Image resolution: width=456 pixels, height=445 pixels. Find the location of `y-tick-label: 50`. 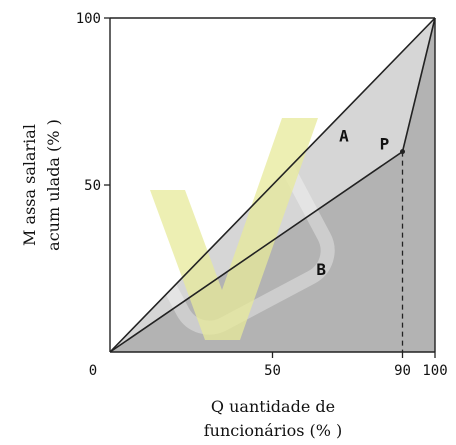

y-tick-label: 50 is located at coordinates (92, 186).